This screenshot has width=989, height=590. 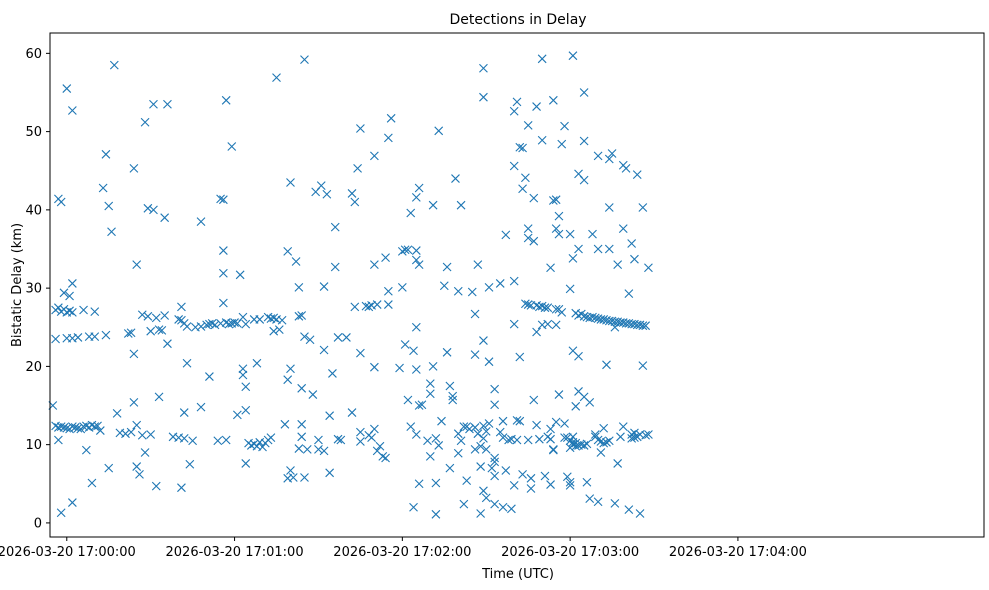 I want to click on y-tick-label: 50, so click(x=33, y=132).